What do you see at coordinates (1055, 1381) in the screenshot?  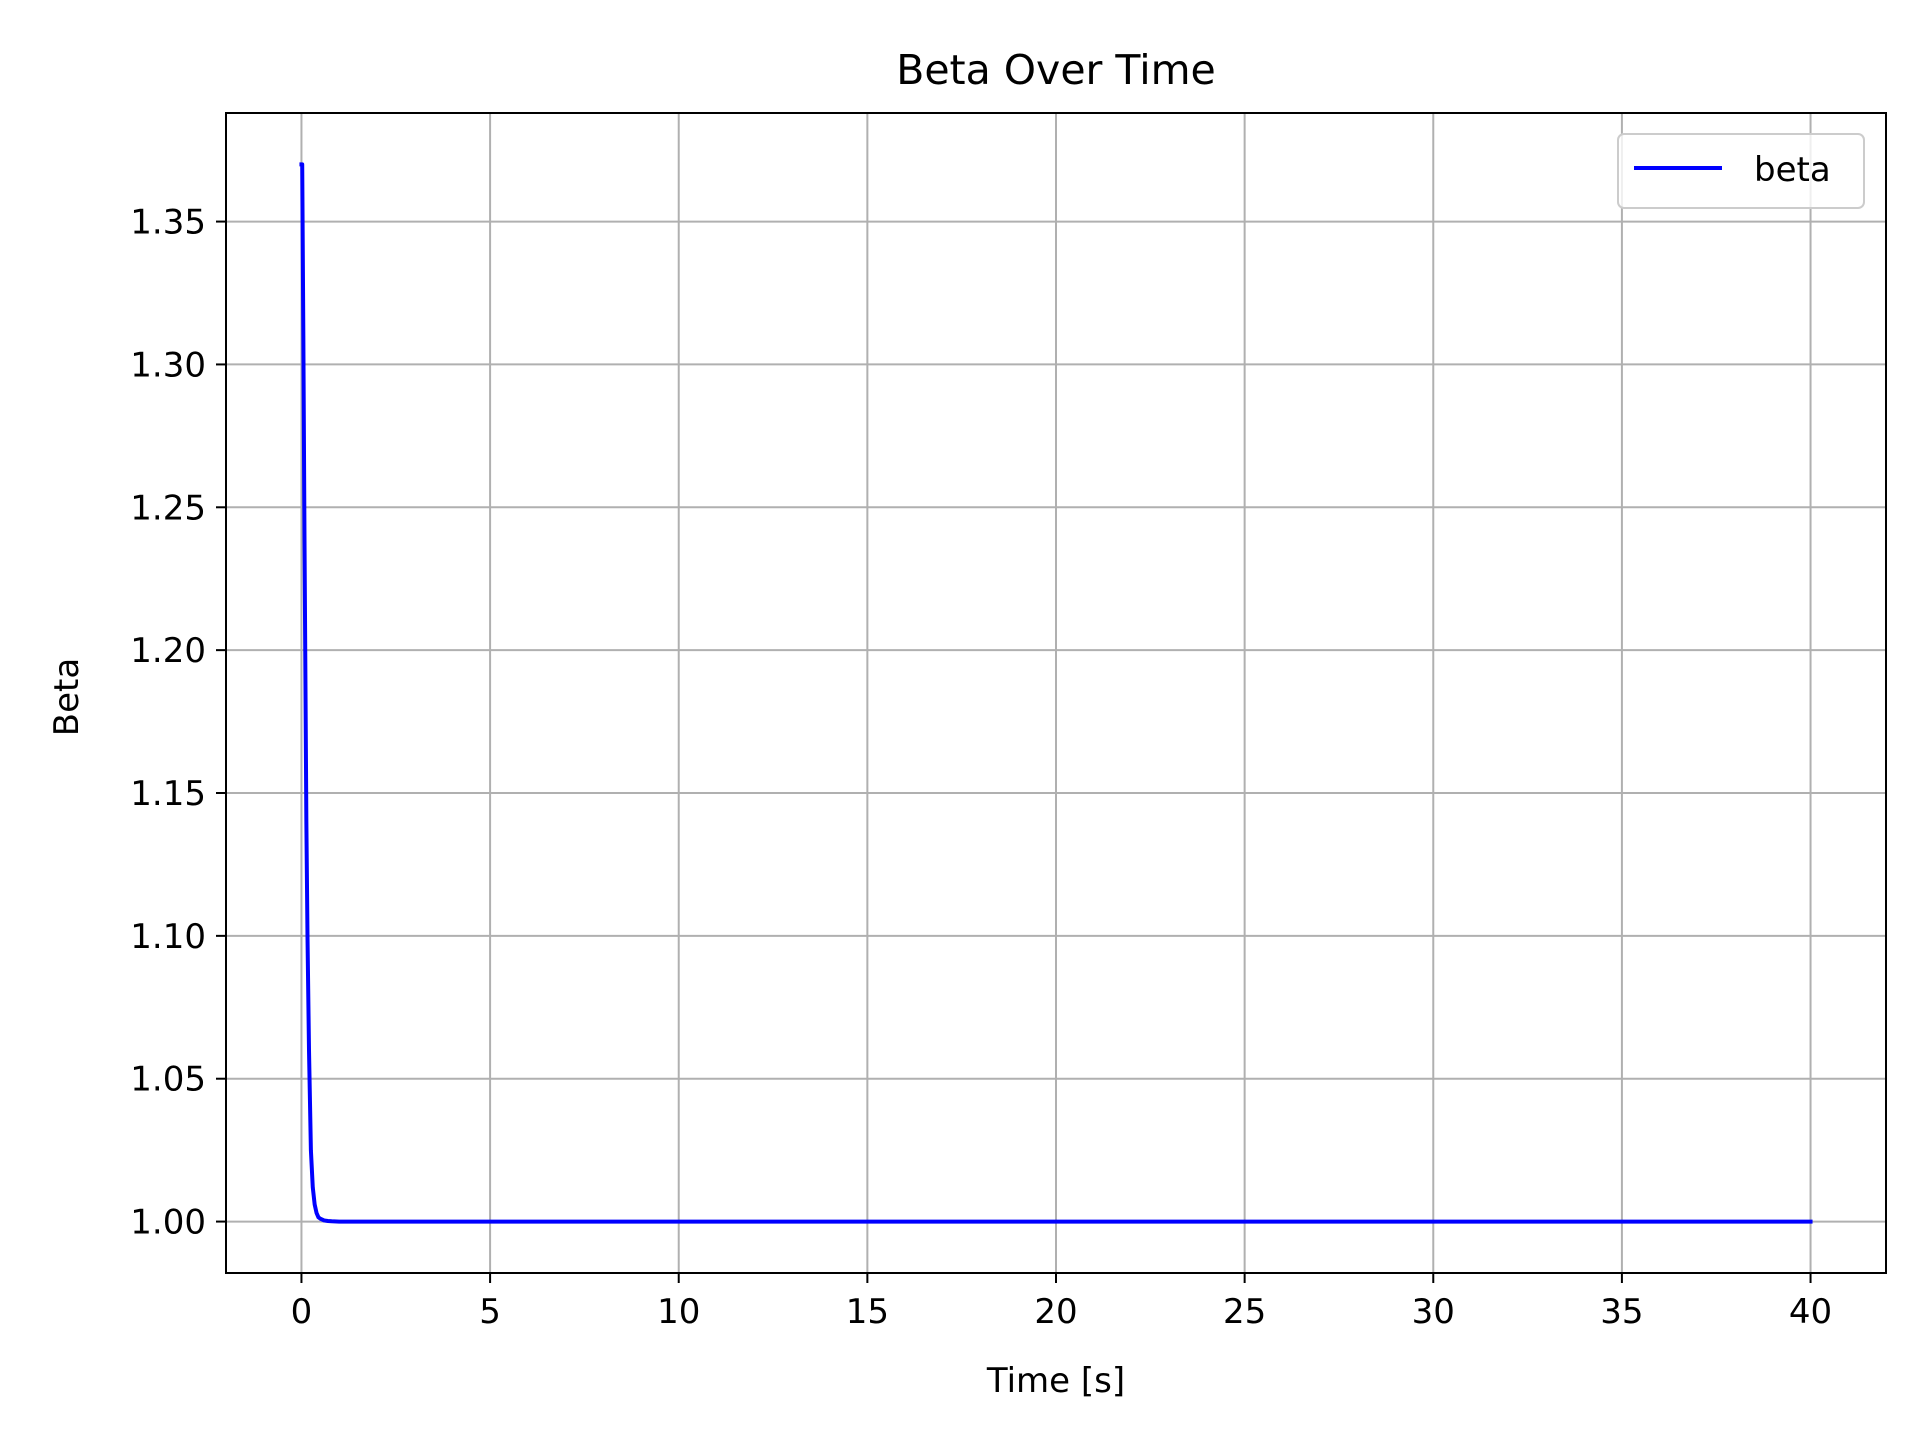 I see `x-axis-label: Time [s]` at bounding box center [1055, 1381].